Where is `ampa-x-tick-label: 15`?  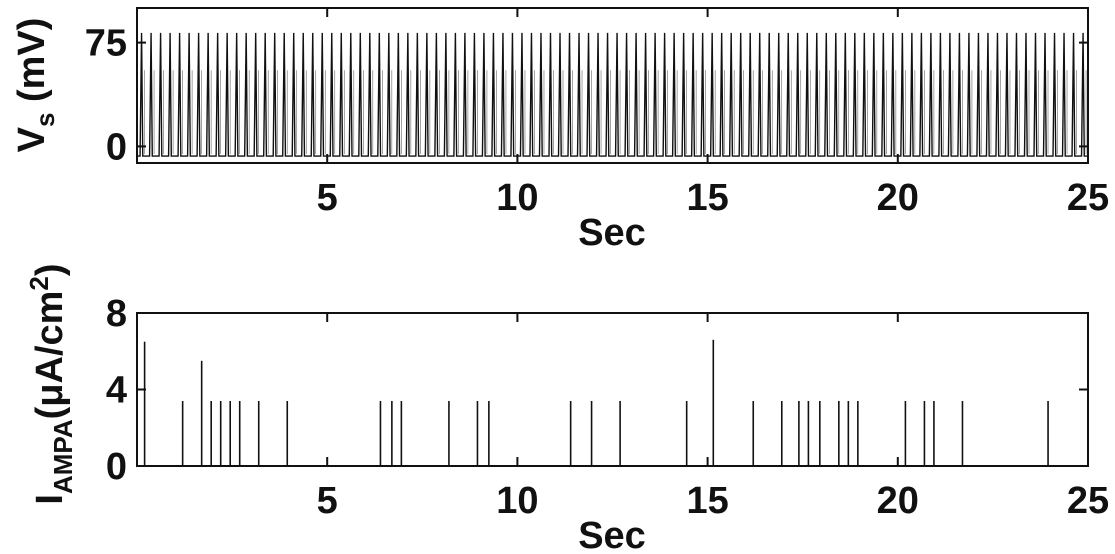 ampa-x-tick-label: 15 is located at coordinates (707, 501).